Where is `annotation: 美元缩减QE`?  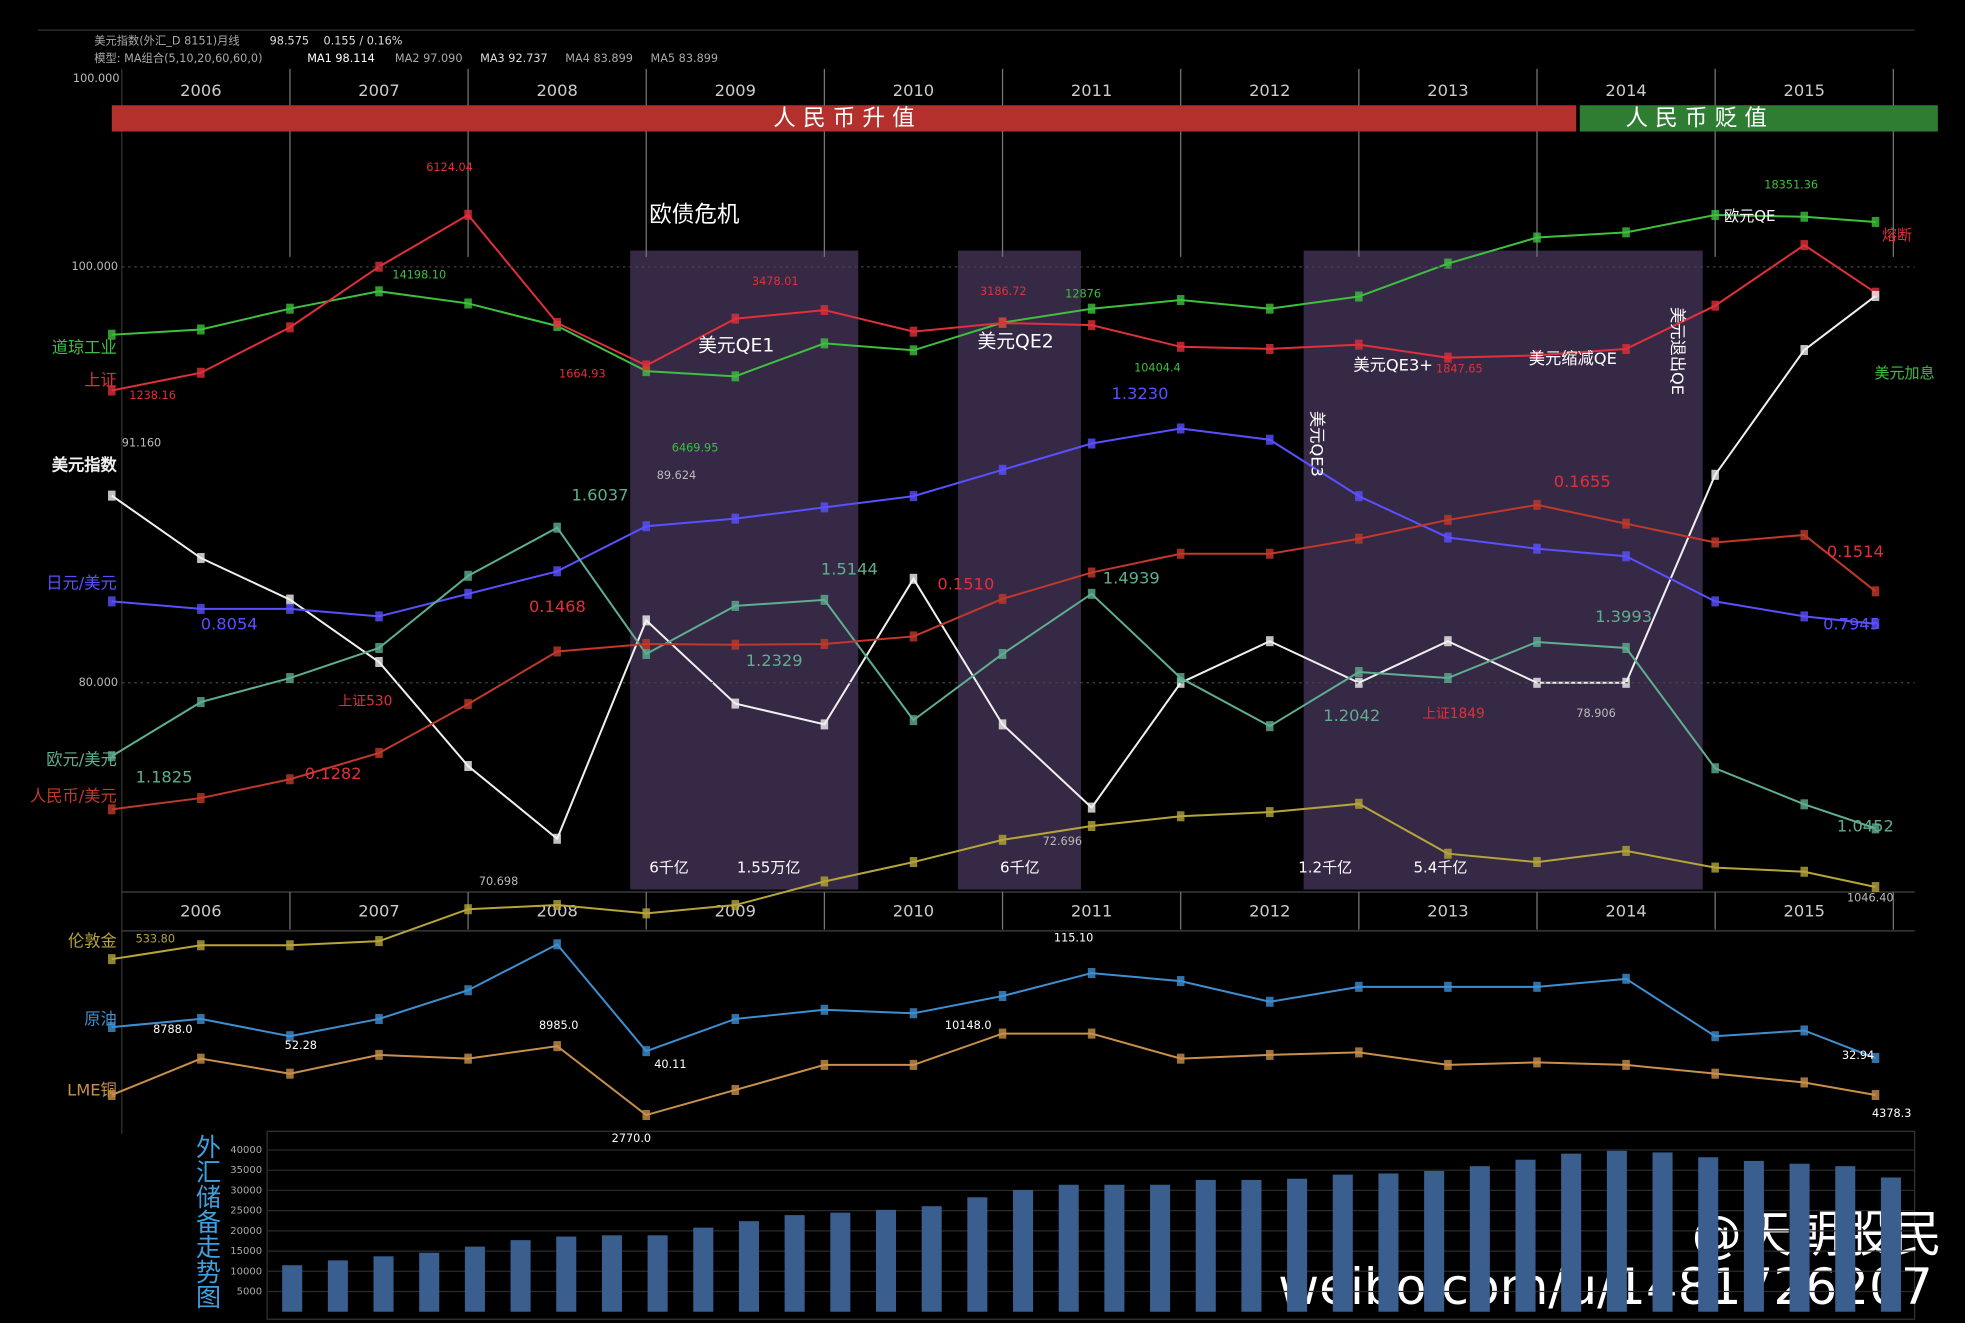
annotation: 美元缩减QE is located at coordinates (1573, 358).